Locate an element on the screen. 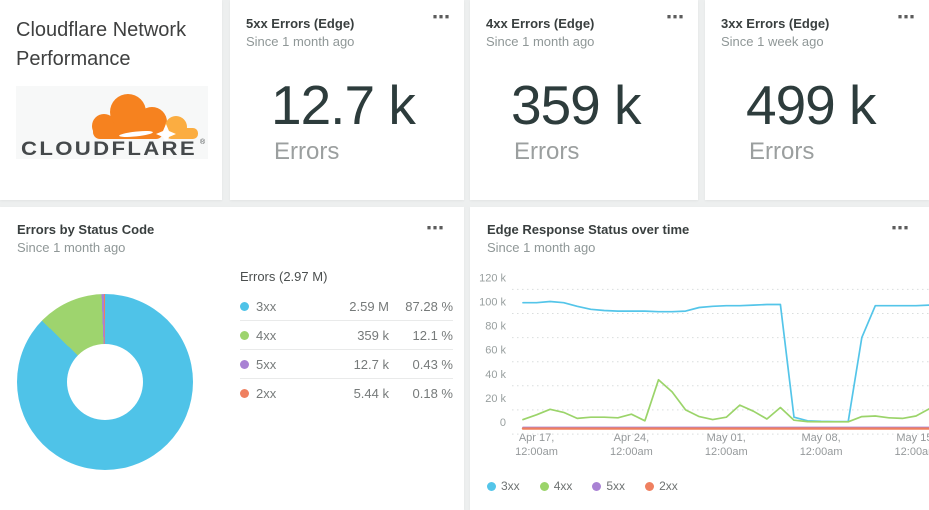  legend-dot-2xx-icon is located at coordinates (650, 486).